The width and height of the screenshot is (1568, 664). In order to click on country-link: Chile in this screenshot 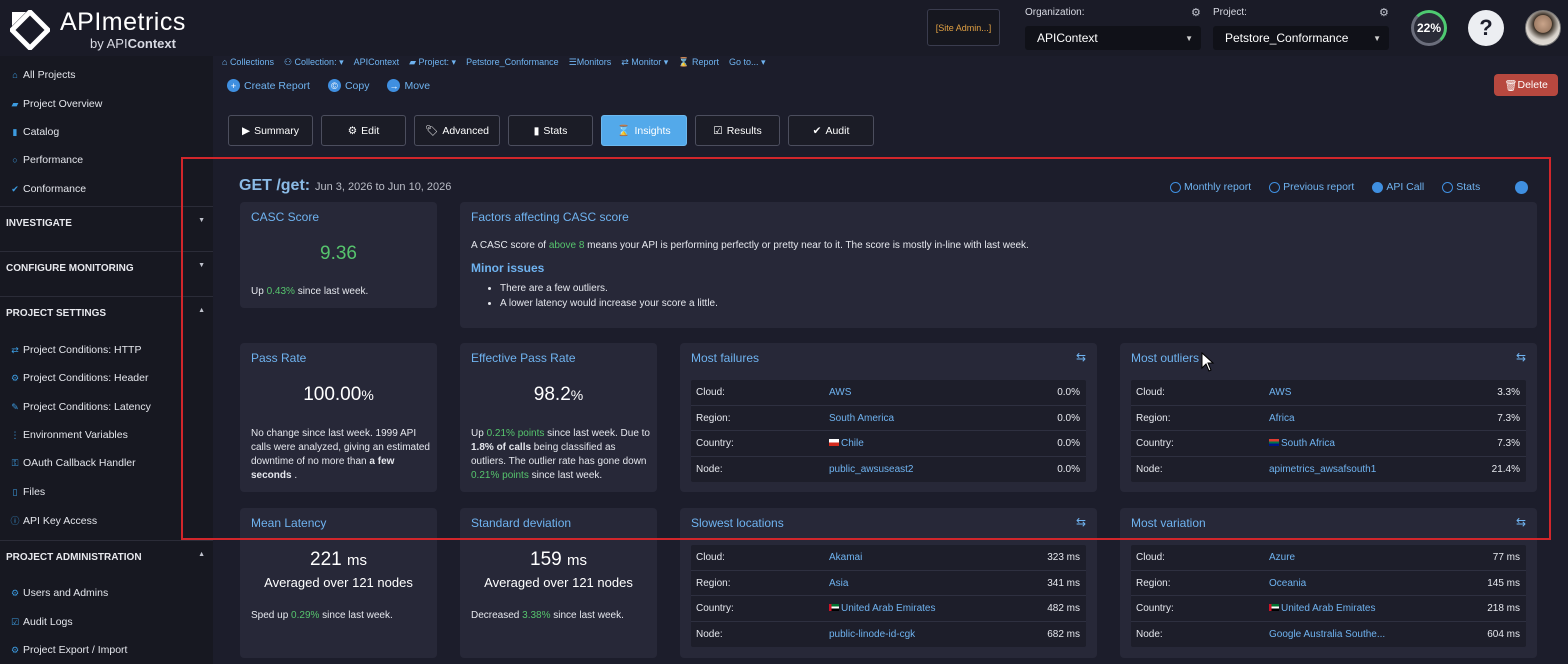, I will do `click(846, 443)`.